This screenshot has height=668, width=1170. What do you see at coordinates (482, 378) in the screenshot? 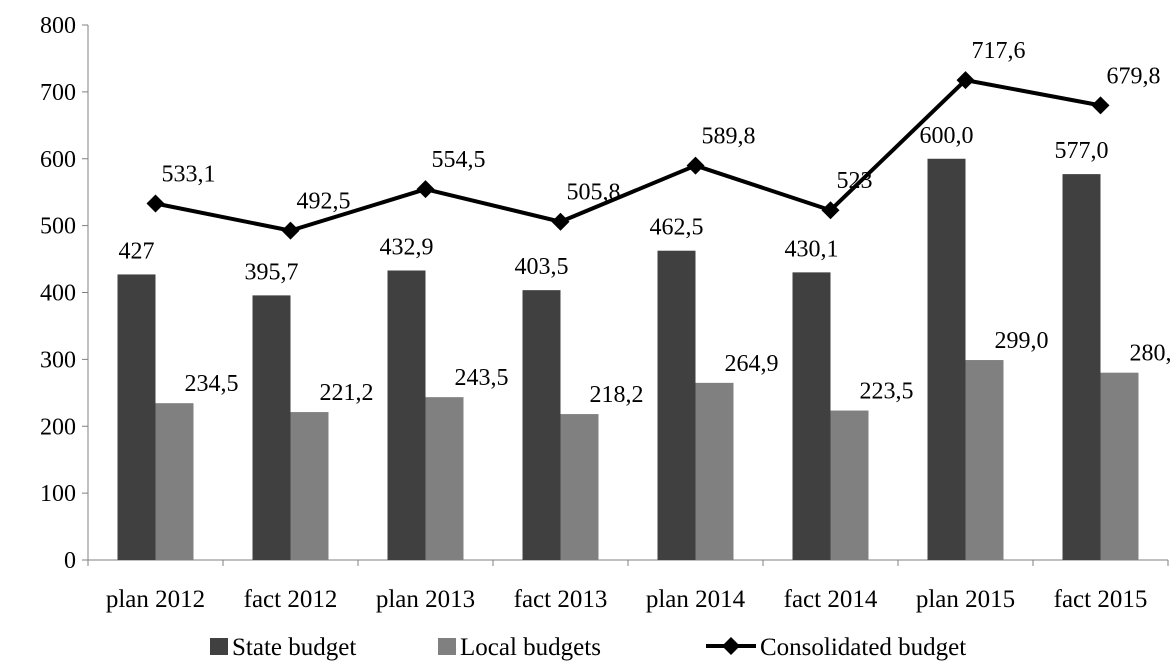
I see `local-budgets-value-label: 243,5` at bounding box center [482, 378].